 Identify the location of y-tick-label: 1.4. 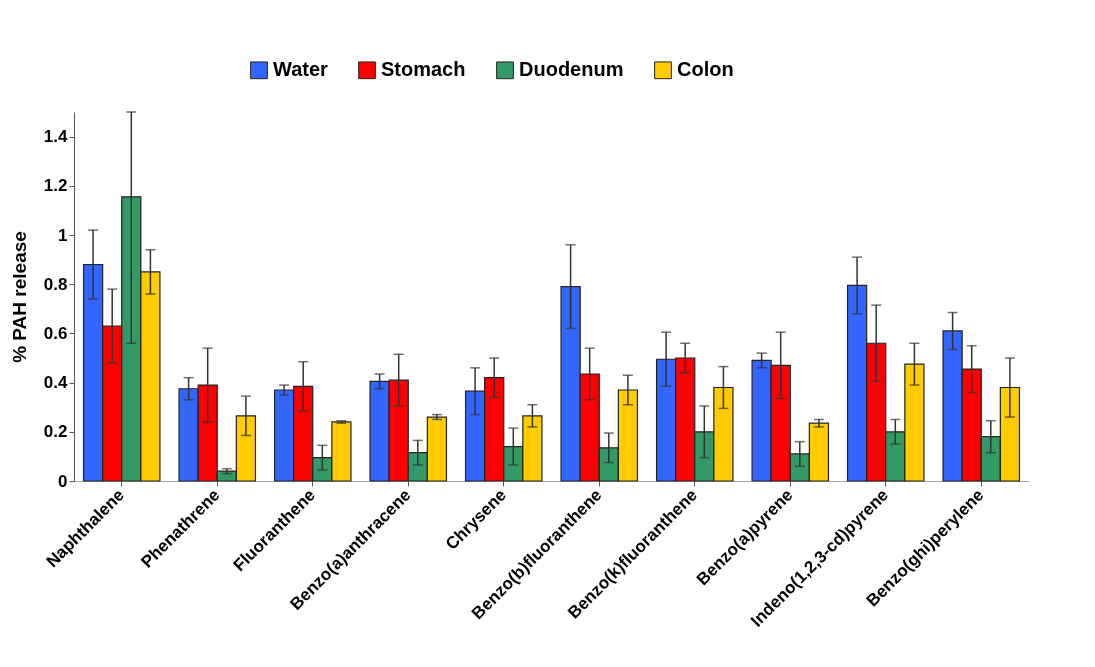
(56, 137).